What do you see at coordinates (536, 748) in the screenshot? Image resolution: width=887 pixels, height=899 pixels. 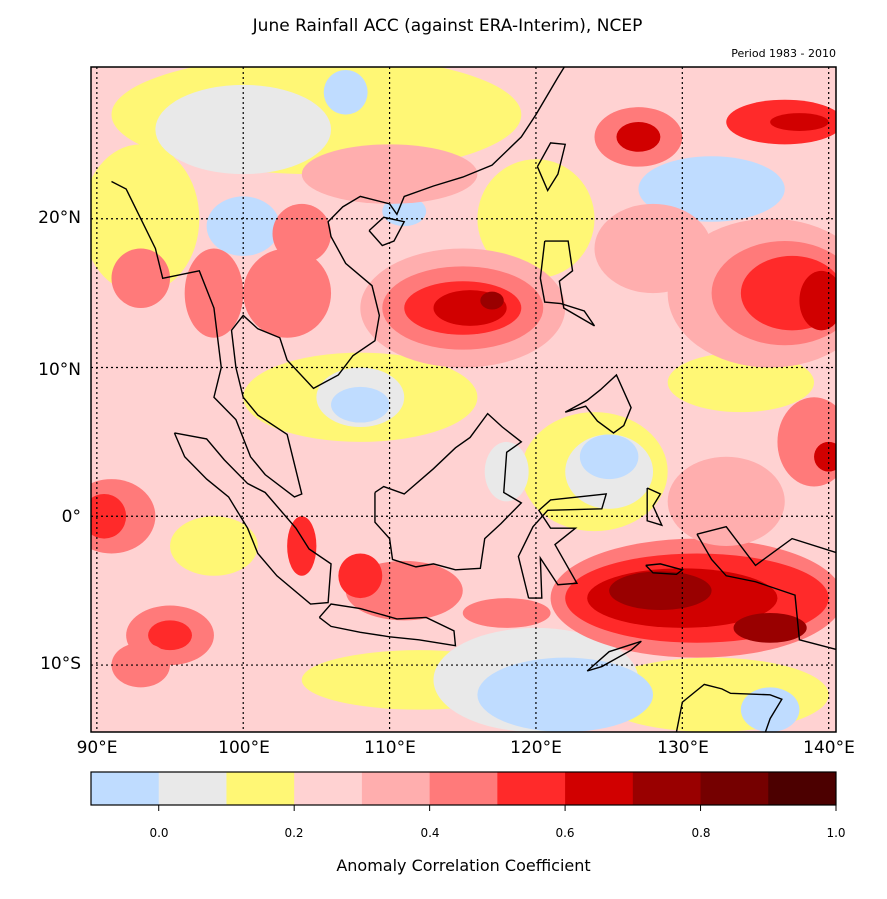 I see `lon-tick-label: 120°E` at bounding box center [536, 748].